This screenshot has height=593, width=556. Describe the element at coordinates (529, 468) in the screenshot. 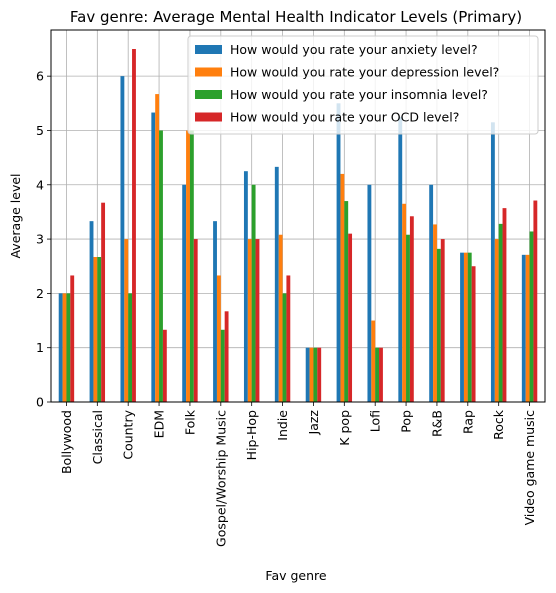

I see `x-tick-label: Video game music` at that location.